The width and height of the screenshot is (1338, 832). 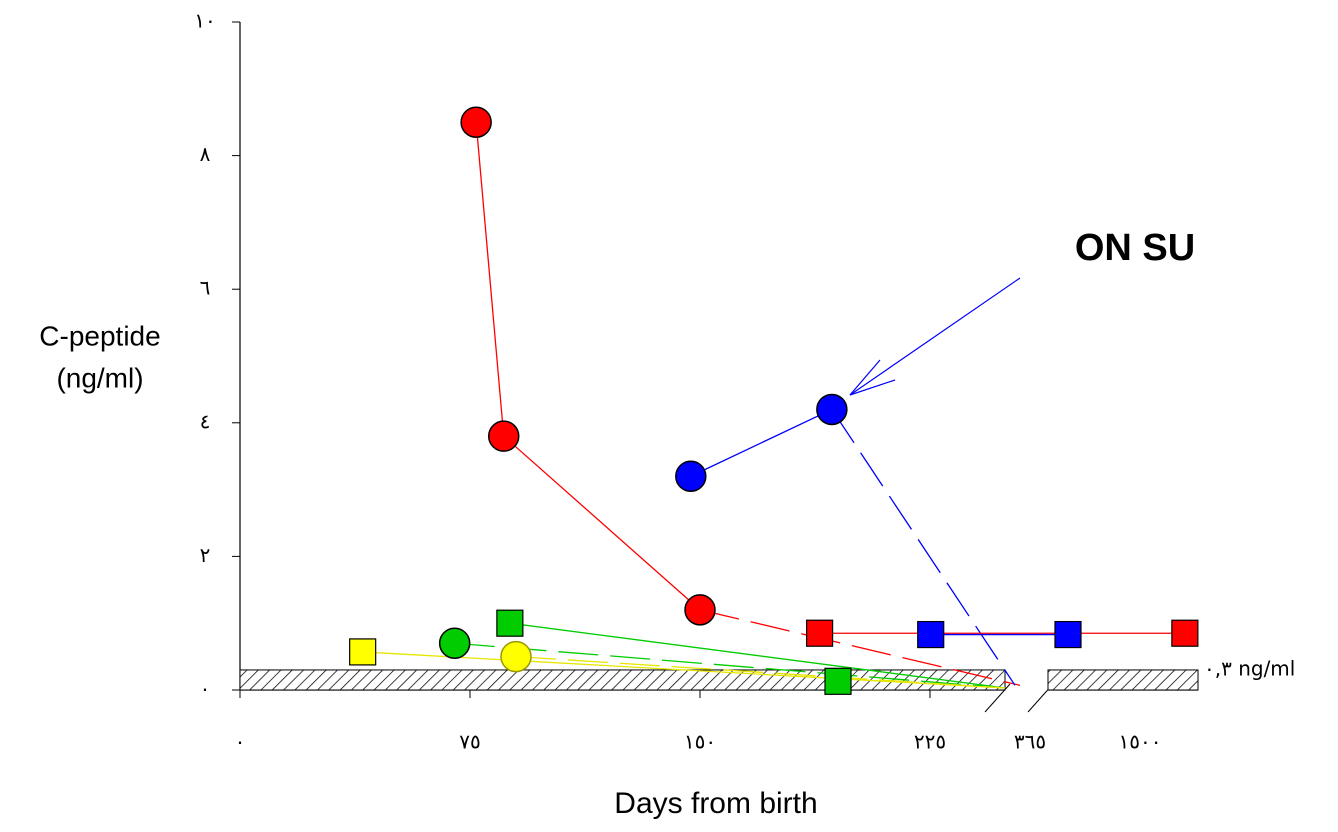 I want to click on x-tick-label: ١٥٠, so click(x=700, y=742).